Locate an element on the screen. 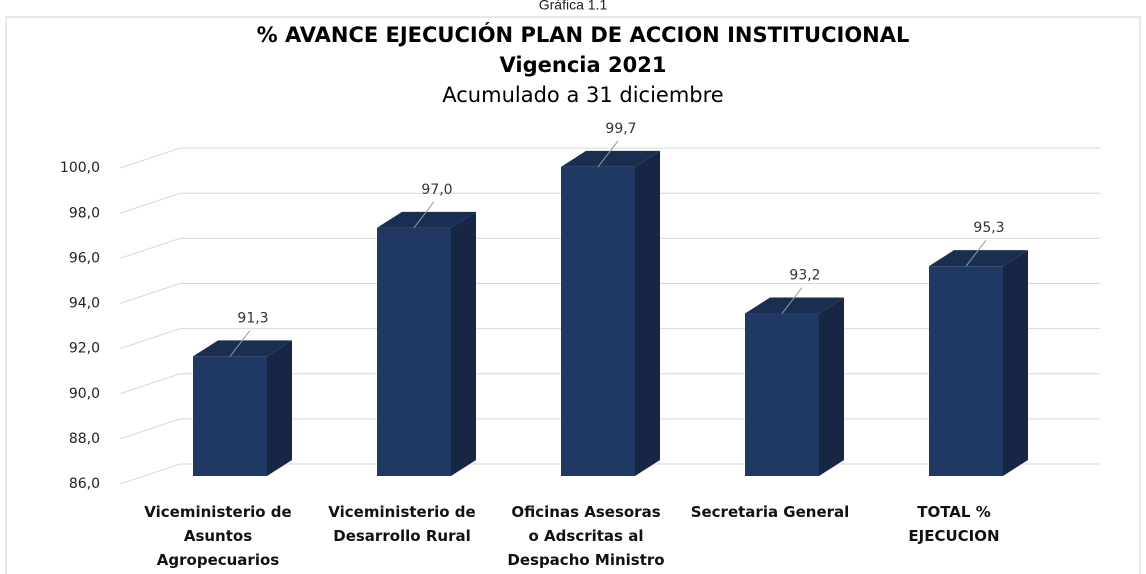 The image size is (1146, 574). y-tick-label: 96,0 is located at coordinates (84, 258).